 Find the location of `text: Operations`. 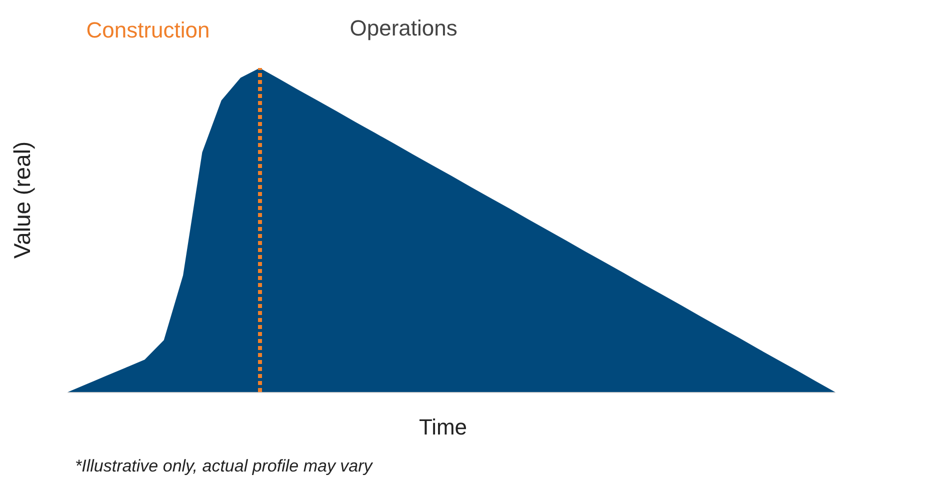

text: Operations is located at coordinates (404, 28).